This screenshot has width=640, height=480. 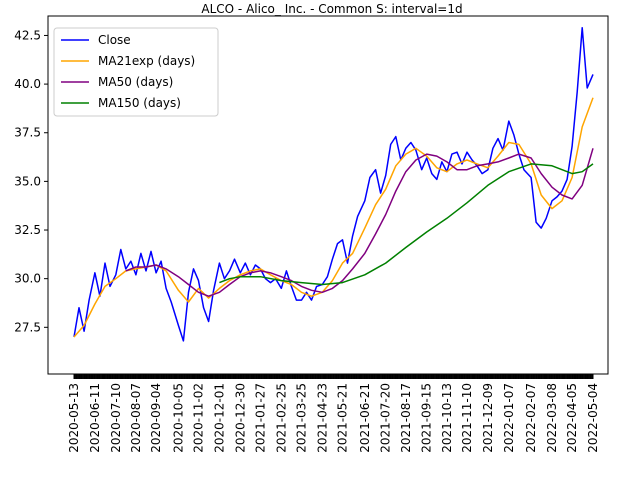 What do you see at coordinates (488, 418) in the screenshot?
I see `x-tick-label: 2021-12-09` at bounding box center [488, 418].